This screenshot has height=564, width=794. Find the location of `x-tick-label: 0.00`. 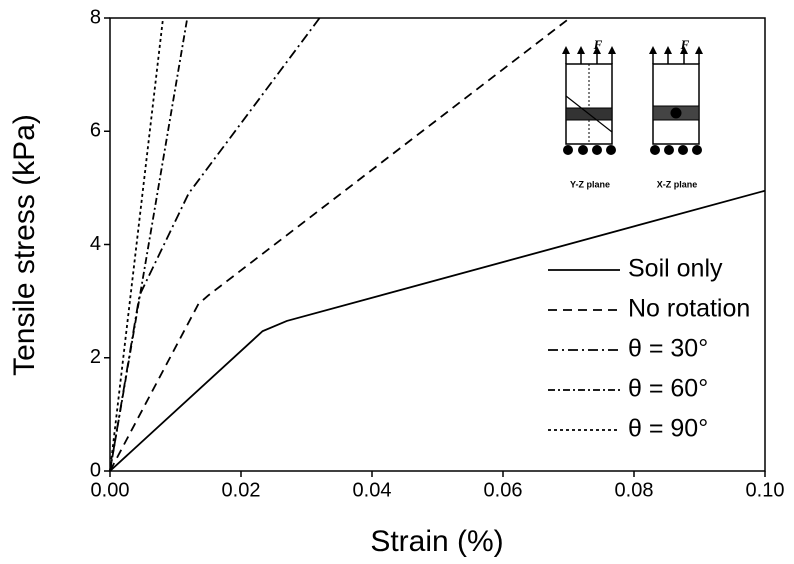

x-tick-label: 0.00 is located at coordinates (110, 490).